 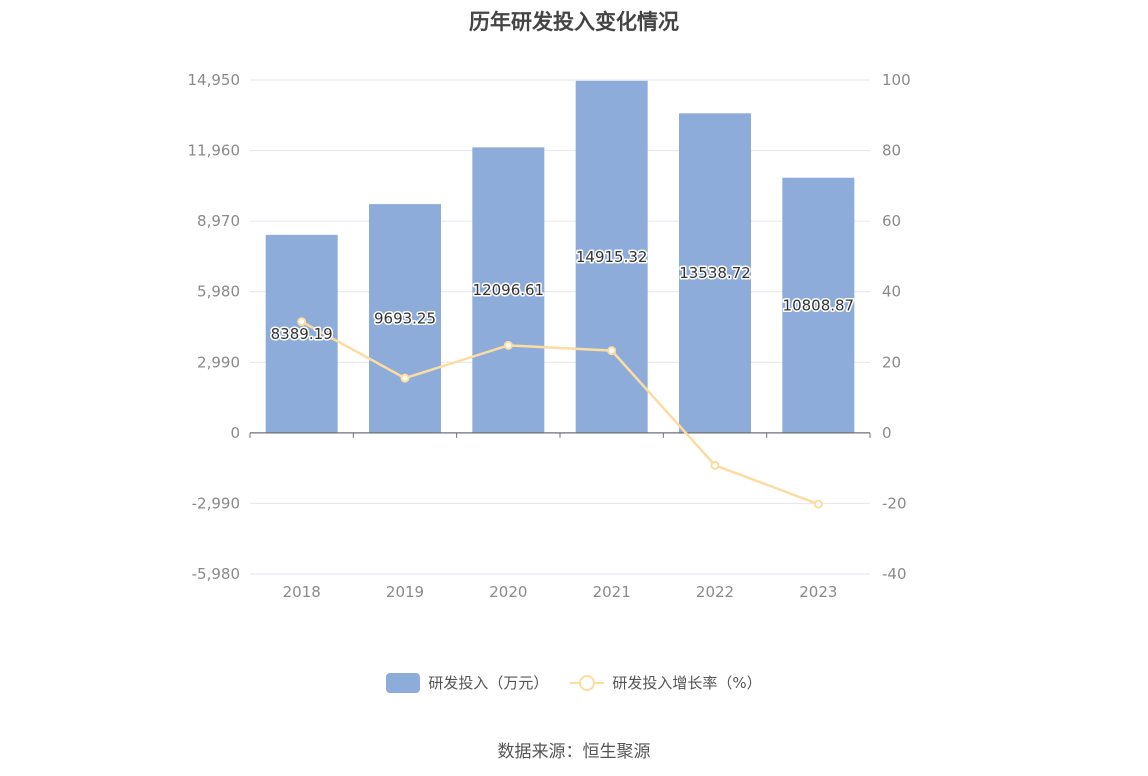 I want to click on legend: 研发投入（万元） 研发投入增长率（%）, so click(x=574, y=682).